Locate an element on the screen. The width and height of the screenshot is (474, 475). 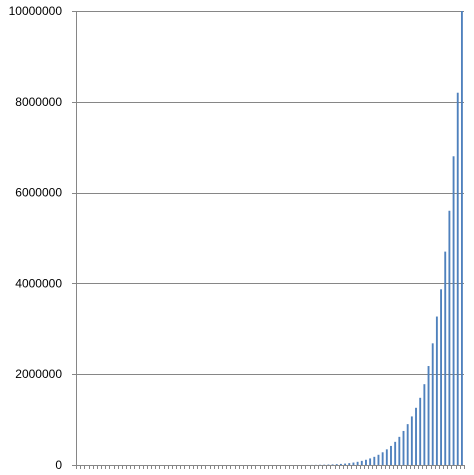
y-tick-label: 0 is located at coordinates (58, 465).